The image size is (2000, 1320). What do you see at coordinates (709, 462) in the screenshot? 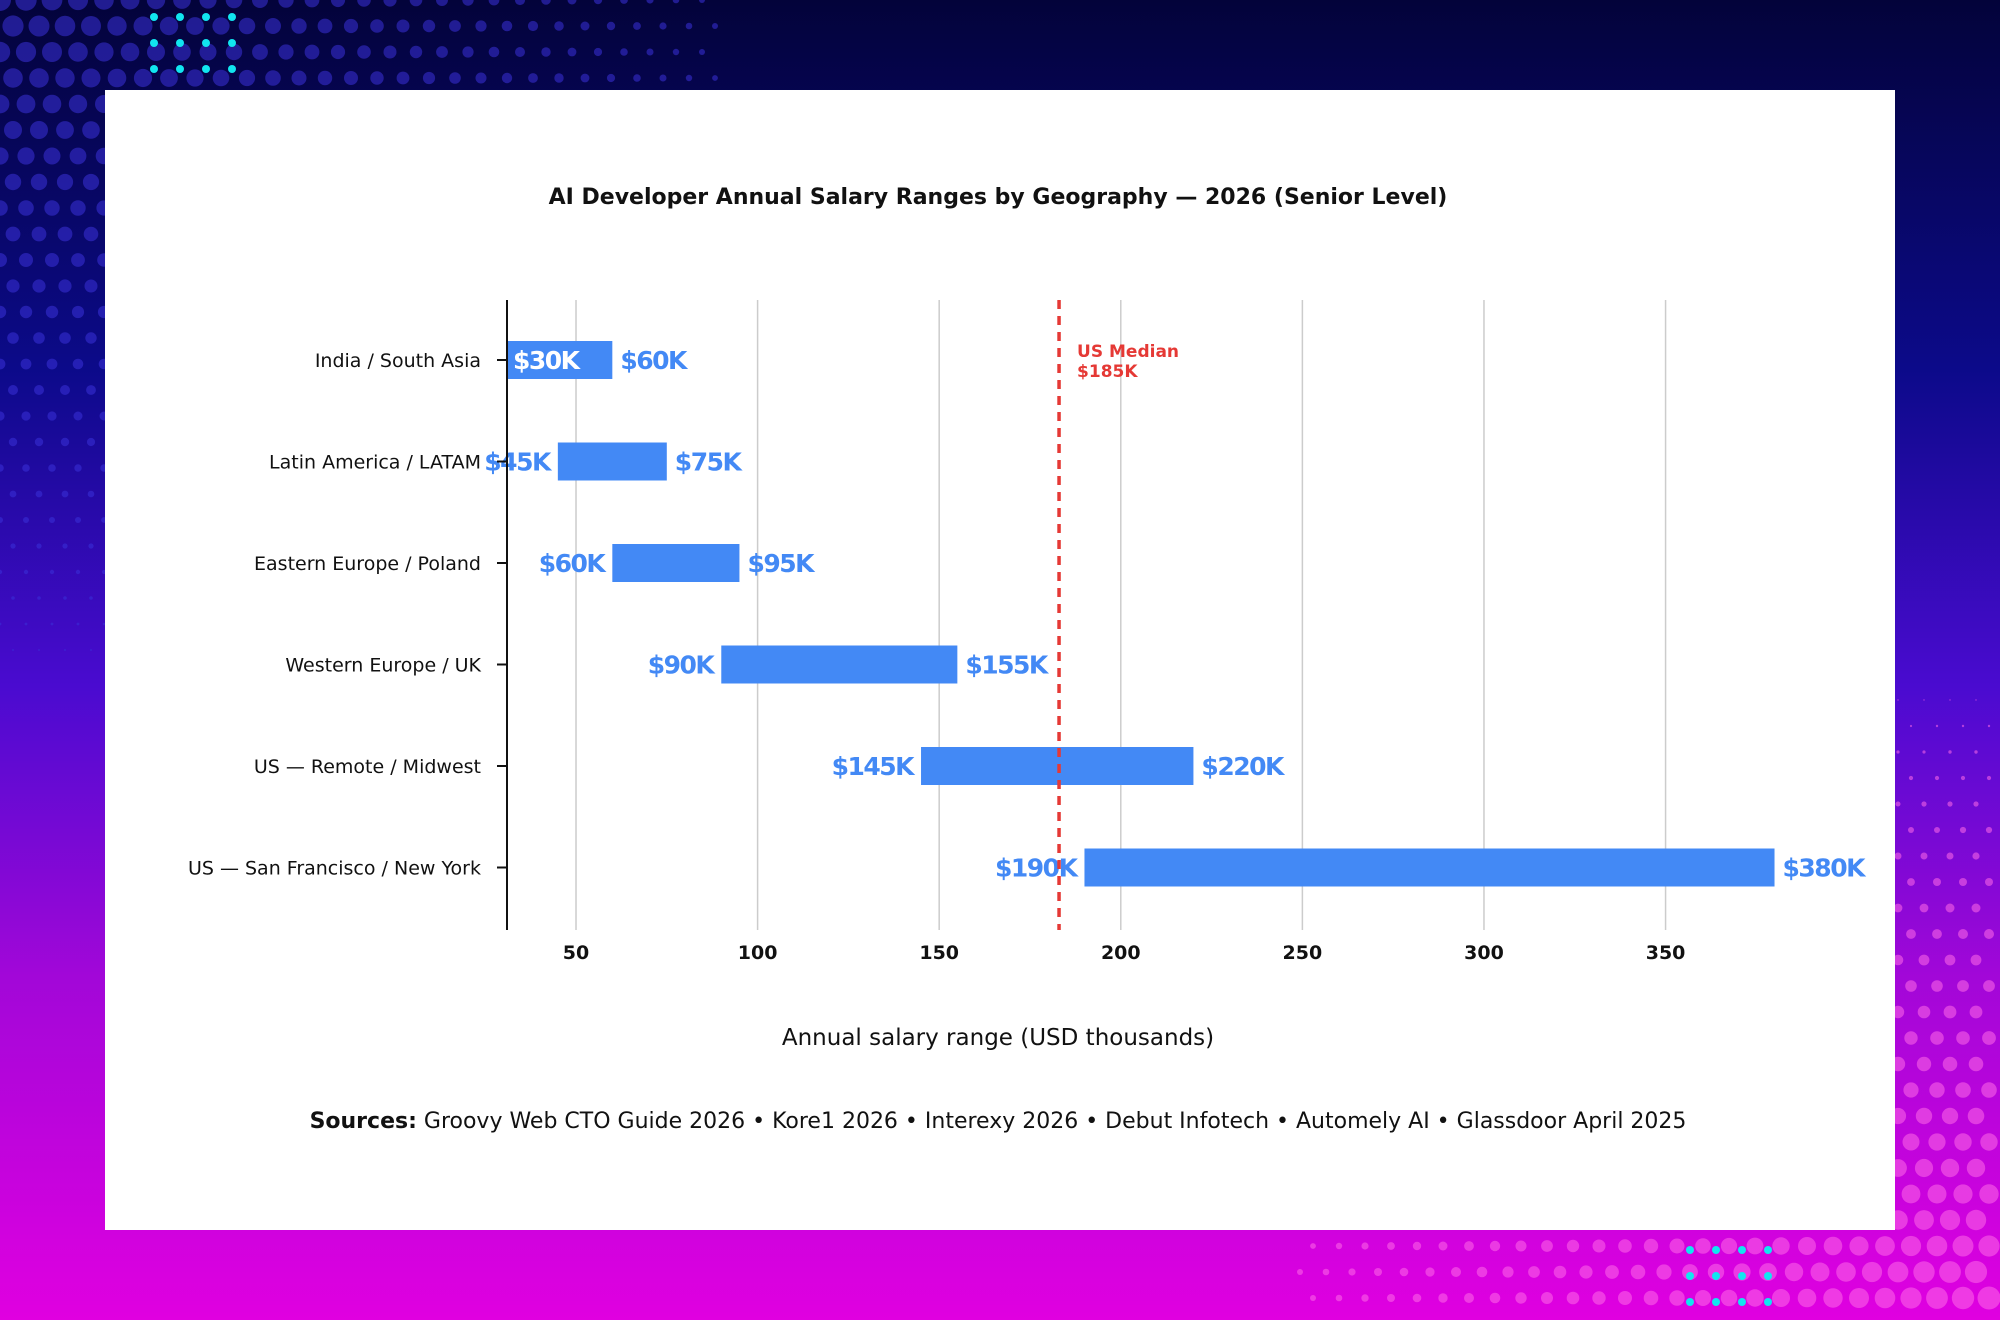
I see `high-value-label: $75K` at bounding box center [709, 462].